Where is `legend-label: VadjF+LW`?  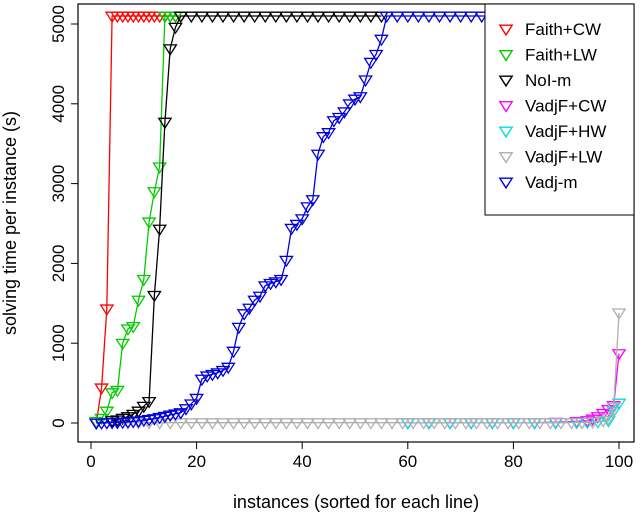 legend-label: VadjF+LW is located at coordinates (563, 157).